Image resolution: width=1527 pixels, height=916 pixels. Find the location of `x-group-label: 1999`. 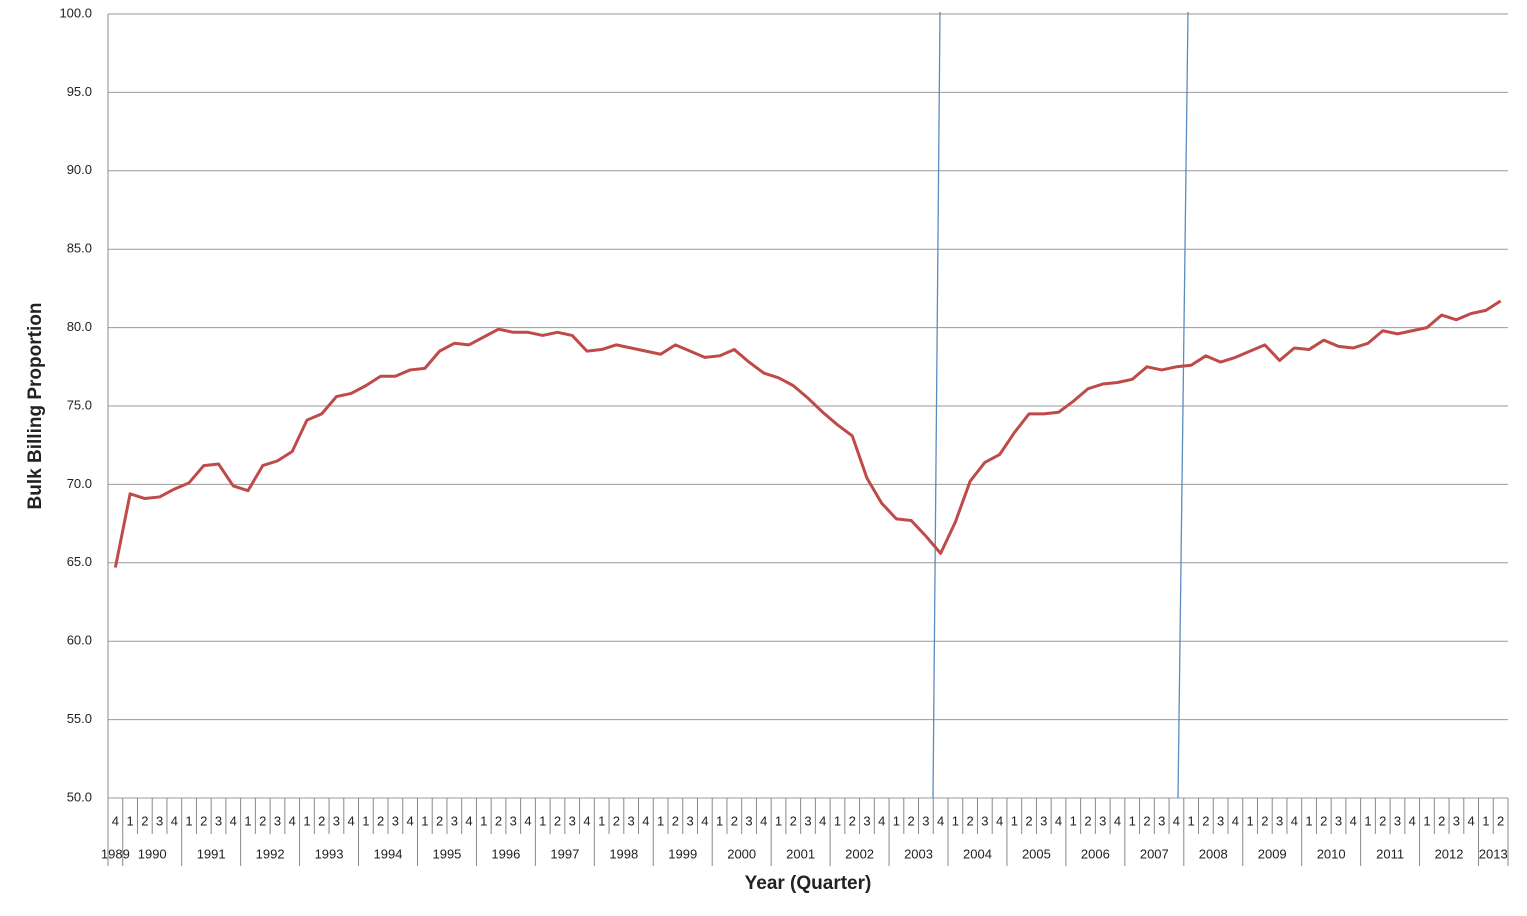

x-group-label: 1999 is located at coordinates (682, 853).